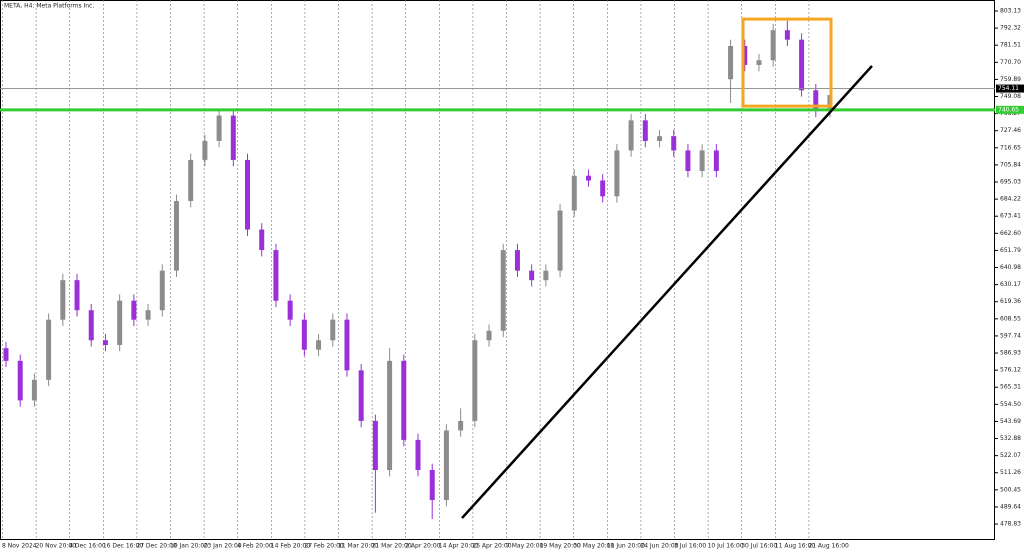  What do you see at coordinates (795, 546) in the screenshot?
I see `x-tick-label: 11 Aug 16:00` at bounding box center [795, 546].